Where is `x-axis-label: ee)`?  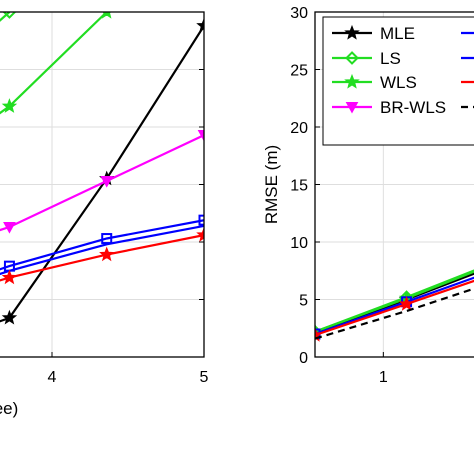 x-axis-label: ee) is located at coordinates (9, 408).